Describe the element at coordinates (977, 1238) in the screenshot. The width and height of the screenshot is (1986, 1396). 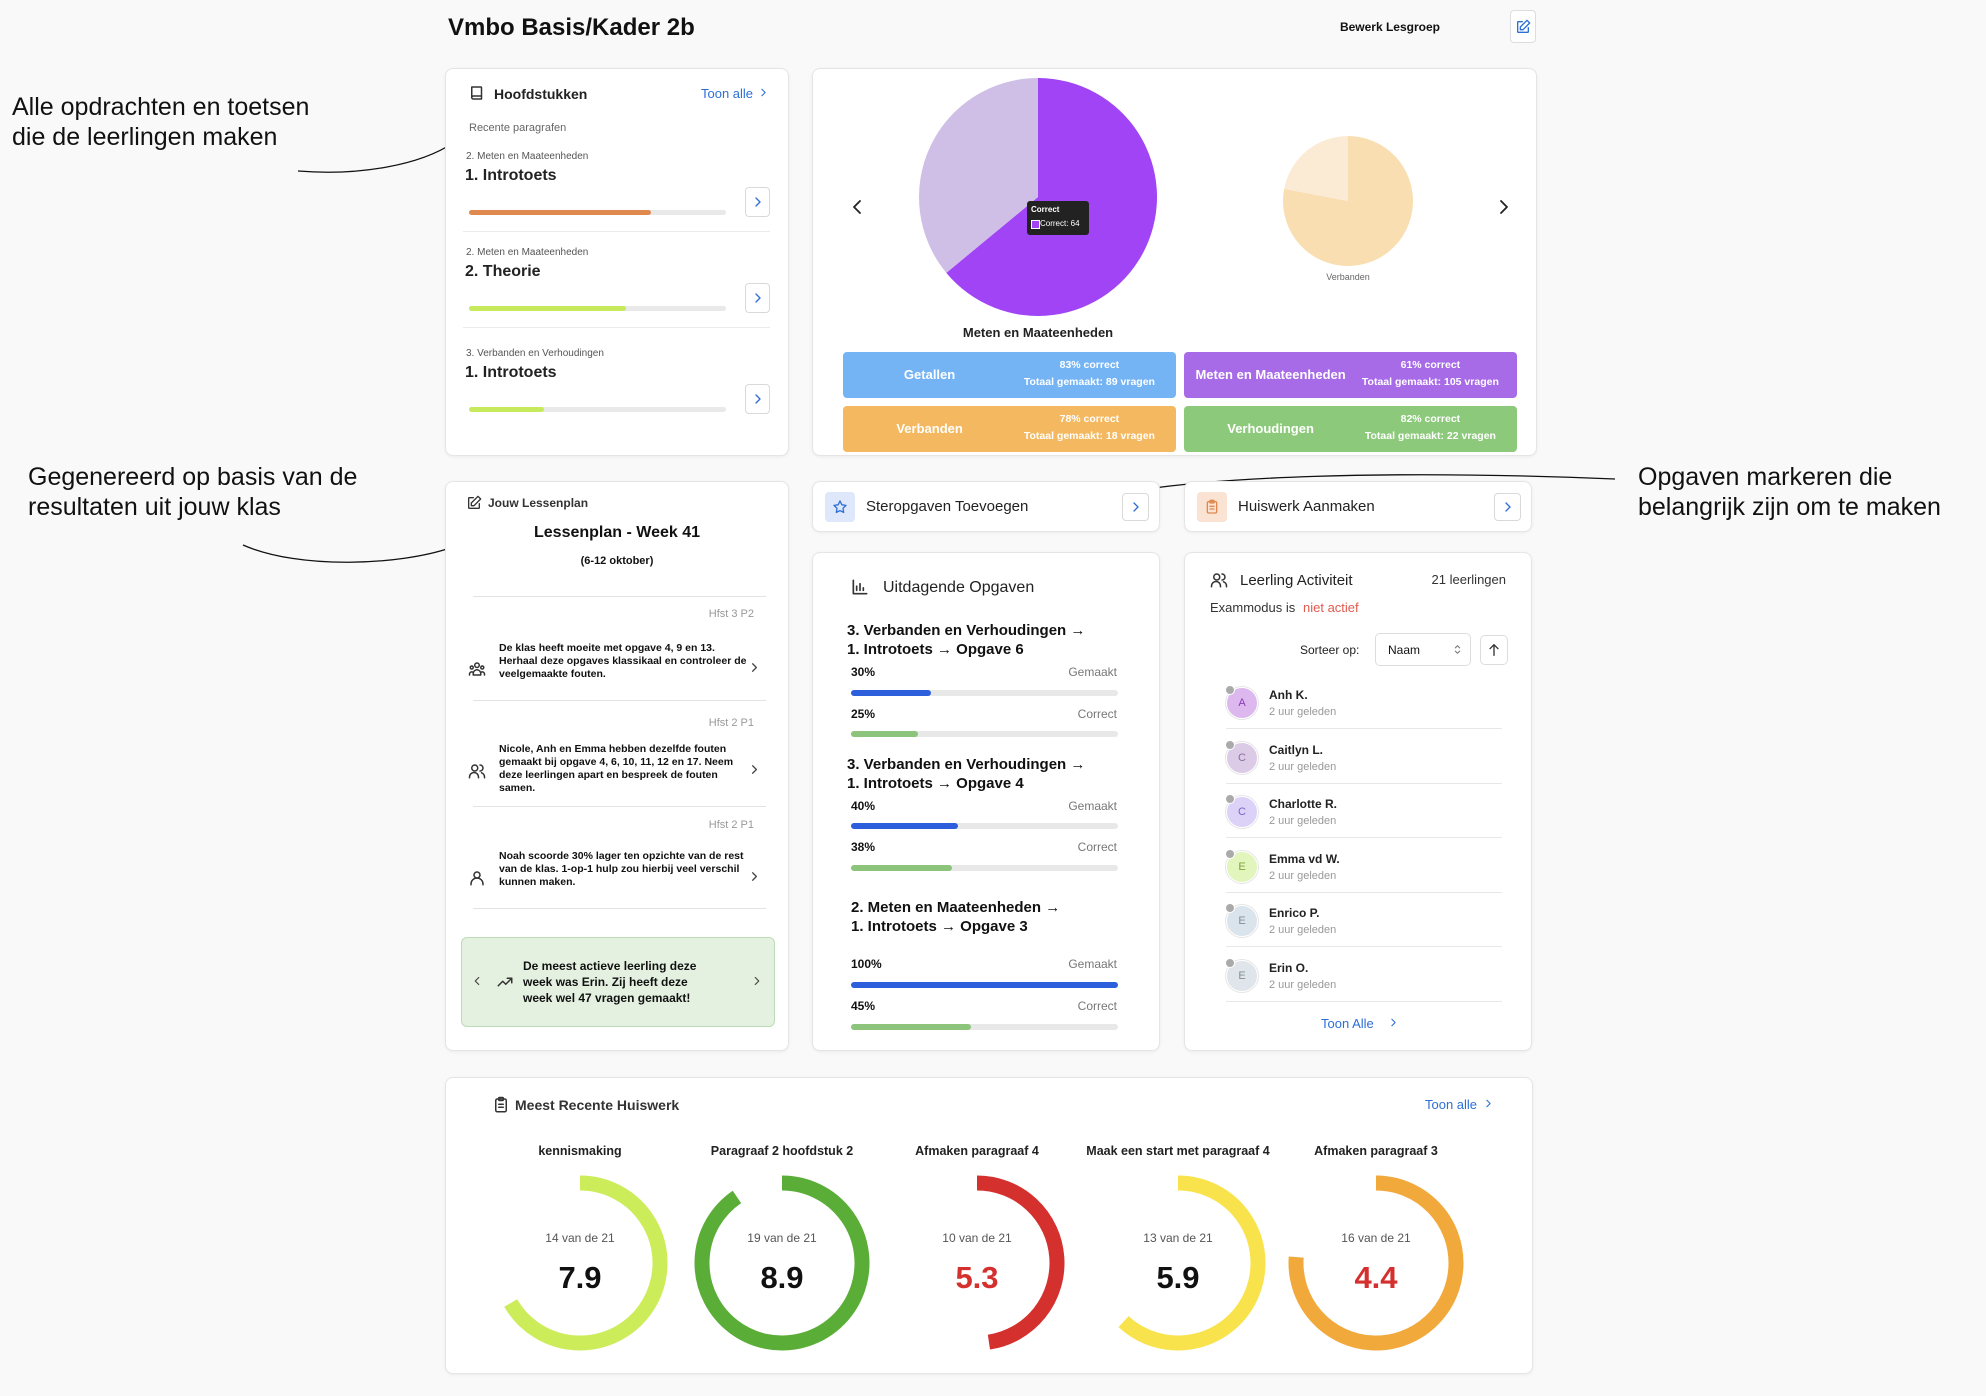
I see `made-label: 10 van de 21` at that location.